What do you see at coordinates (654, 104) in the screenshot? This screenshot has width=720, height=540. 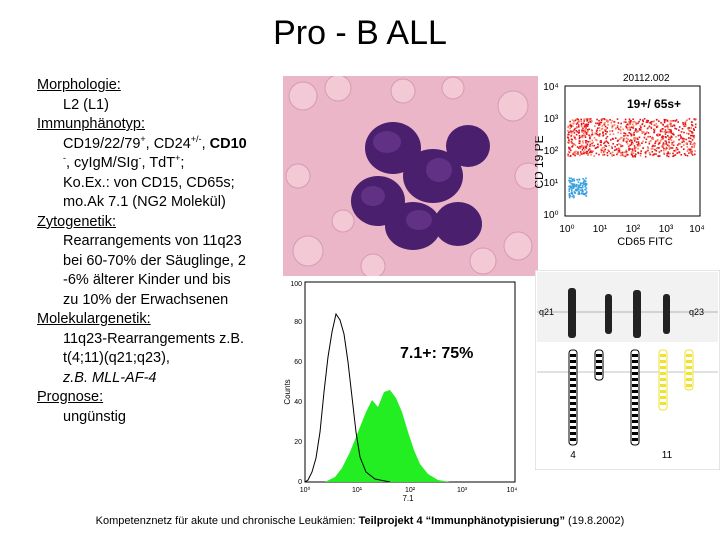 I see `svg-text: 19+/ 65s+` at bounding box center [654, 104].